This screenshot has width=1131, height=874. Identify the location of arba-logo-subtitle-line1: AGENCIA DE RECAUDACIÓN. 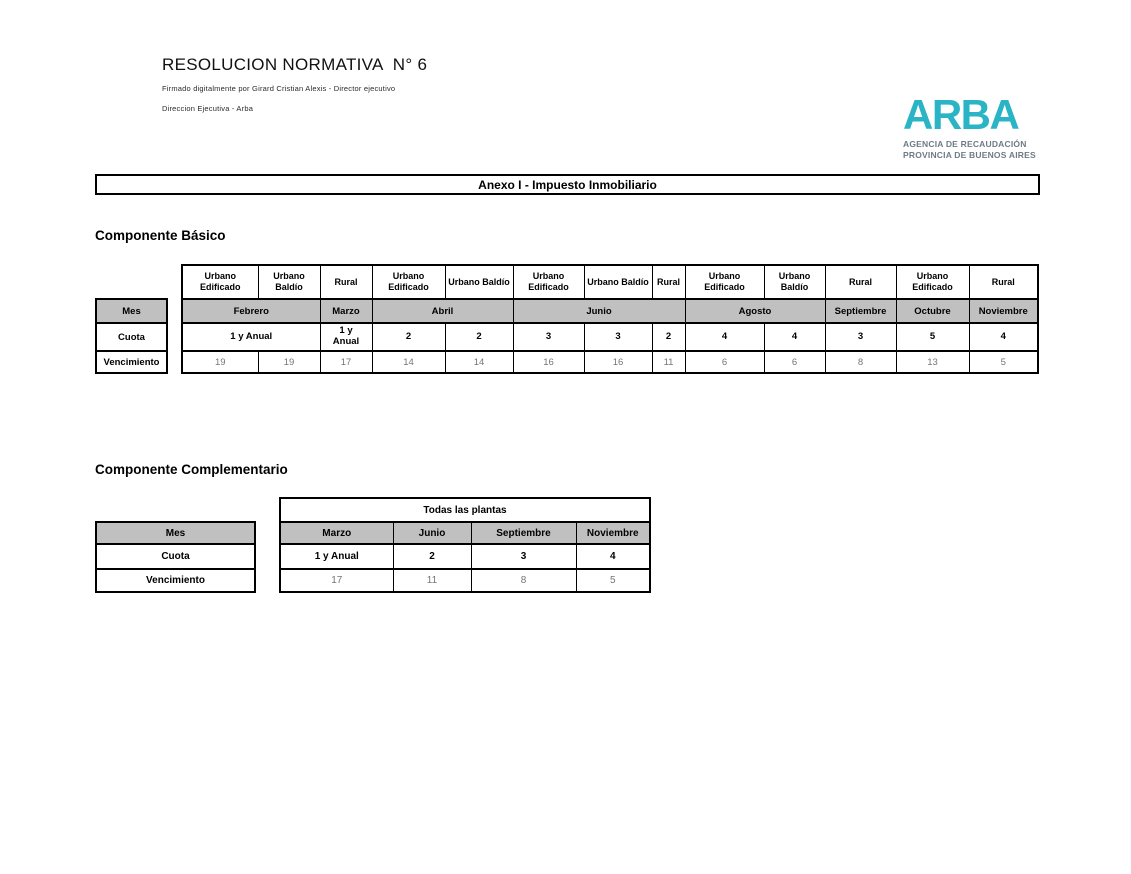
(965, 144).